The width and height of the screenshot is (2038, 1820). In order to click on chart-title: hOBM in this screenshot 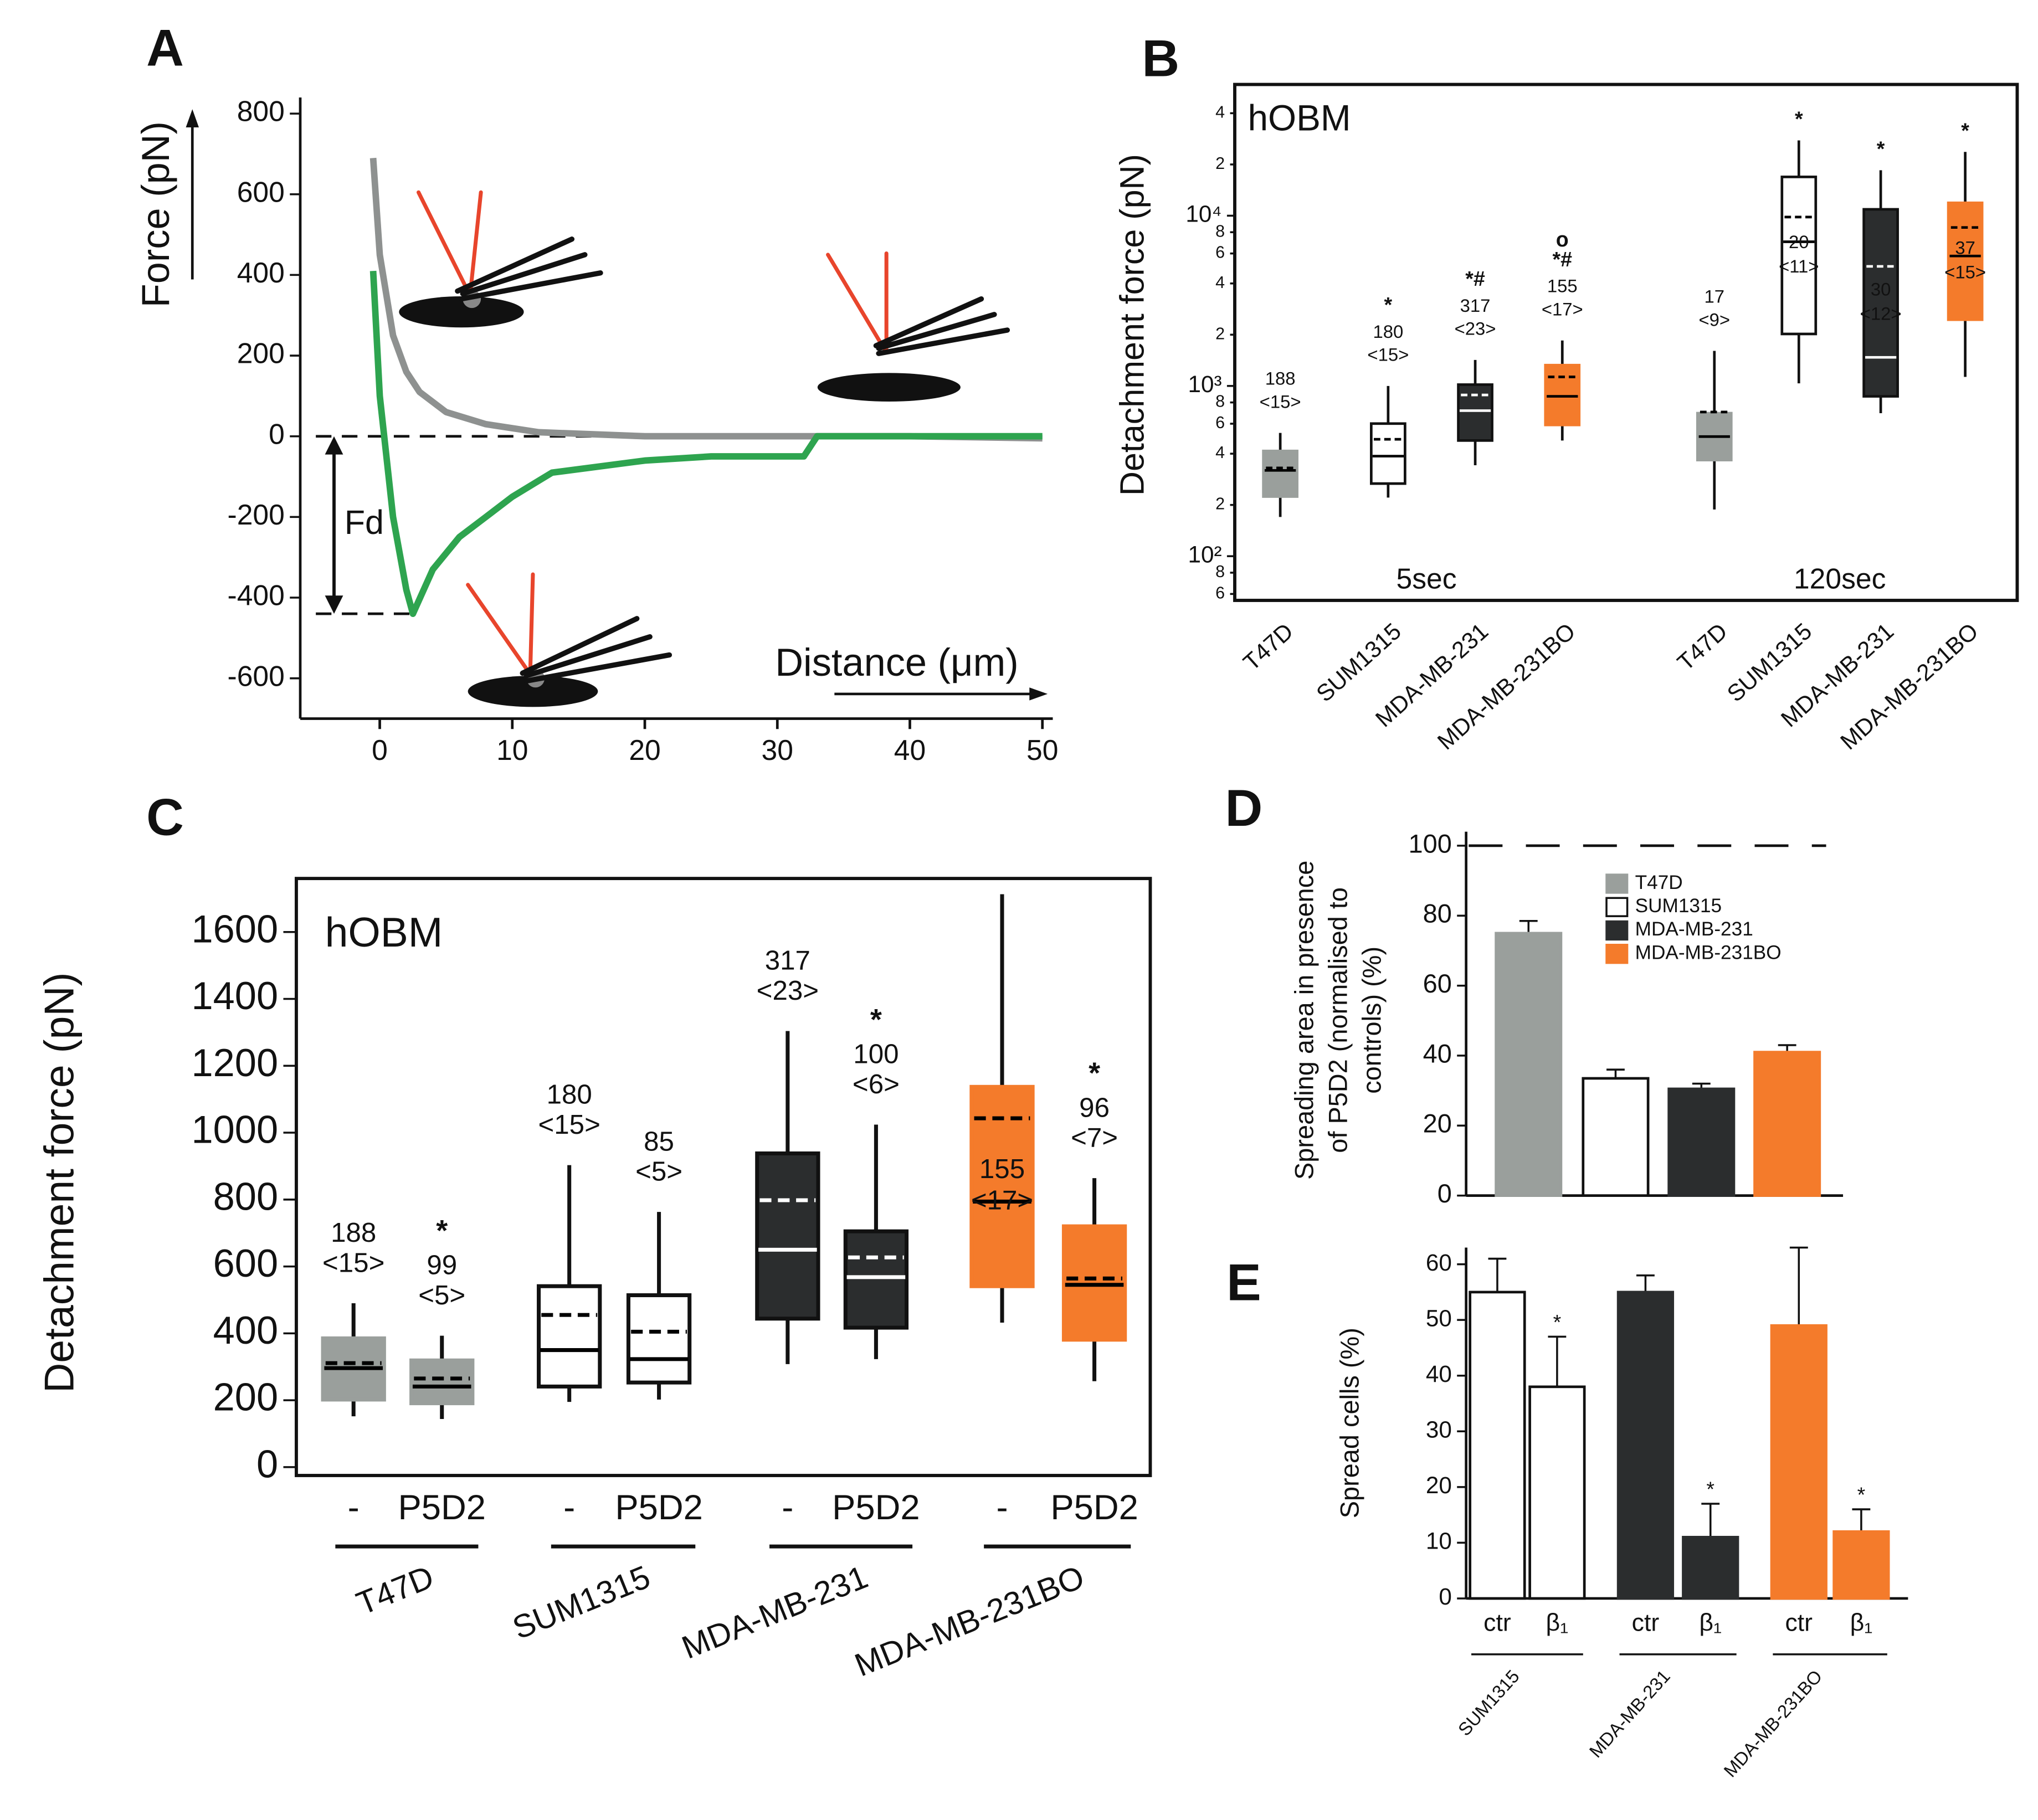, I will do `click(384, 932)`.